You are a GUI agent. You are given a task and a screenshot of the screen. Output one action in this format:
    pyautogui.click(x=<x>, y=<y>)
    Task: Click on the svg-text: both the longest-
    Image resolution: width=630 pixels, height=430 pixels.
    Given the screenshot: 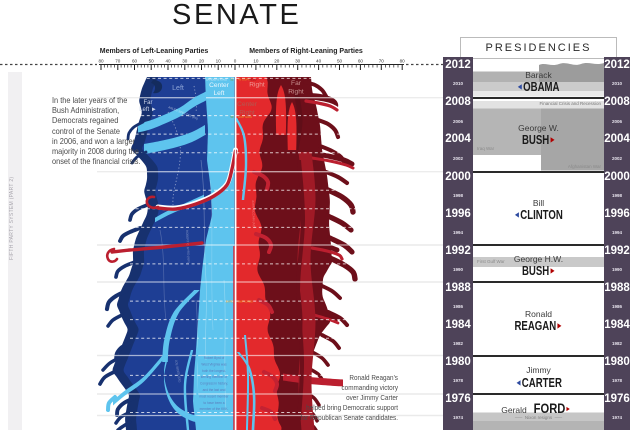 What is the action you would take?
    pyautogui.click(x=214, y=371)
    